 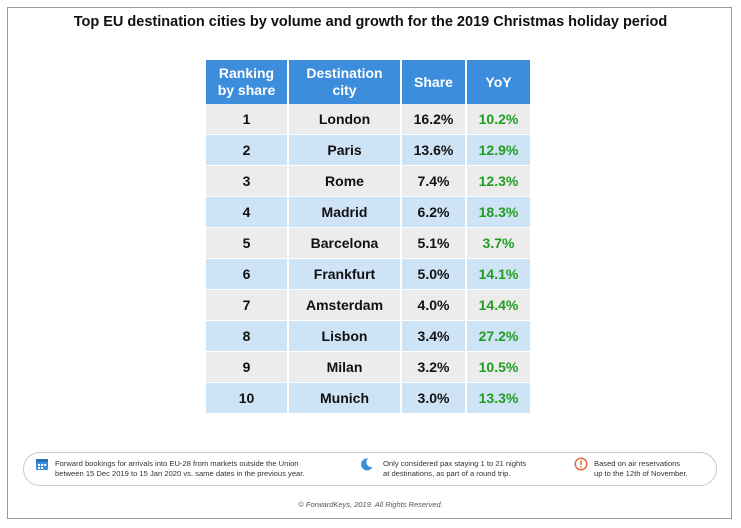 I want to click on table-row: 1 London 16.2% 10.2%, so click(x=368, y=119).